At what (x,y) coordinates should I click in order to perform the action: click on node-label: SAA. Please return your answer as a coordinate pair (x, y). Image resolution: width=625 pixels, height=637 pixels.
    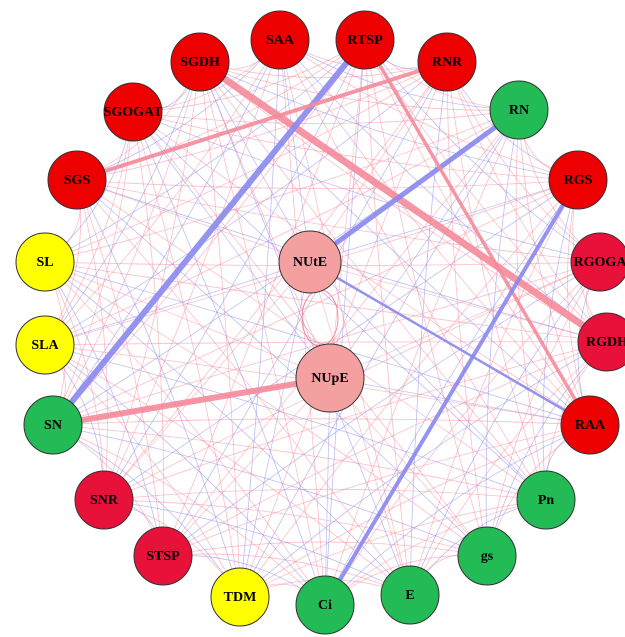
    Looking at the image, I should click on (280, 40).